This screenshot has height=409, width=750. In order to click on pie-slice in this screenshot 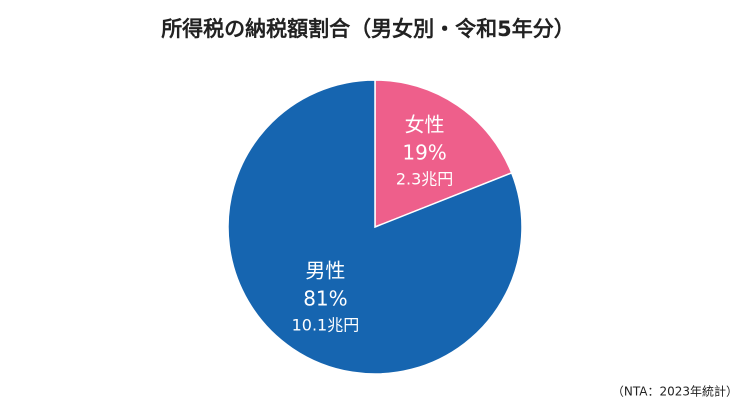, I will do `click(443, 154)`.